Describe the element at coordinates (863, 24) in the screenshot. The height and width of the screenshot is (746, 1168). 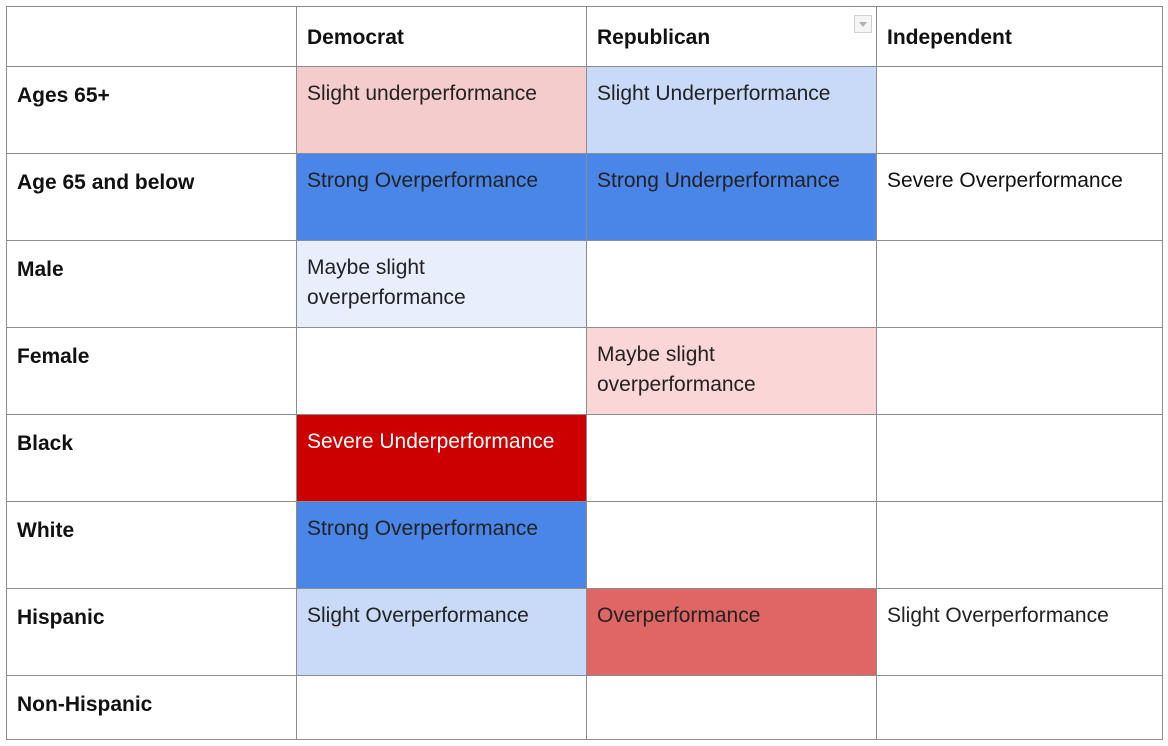
I see `filter-dropdown-icon` at that location.